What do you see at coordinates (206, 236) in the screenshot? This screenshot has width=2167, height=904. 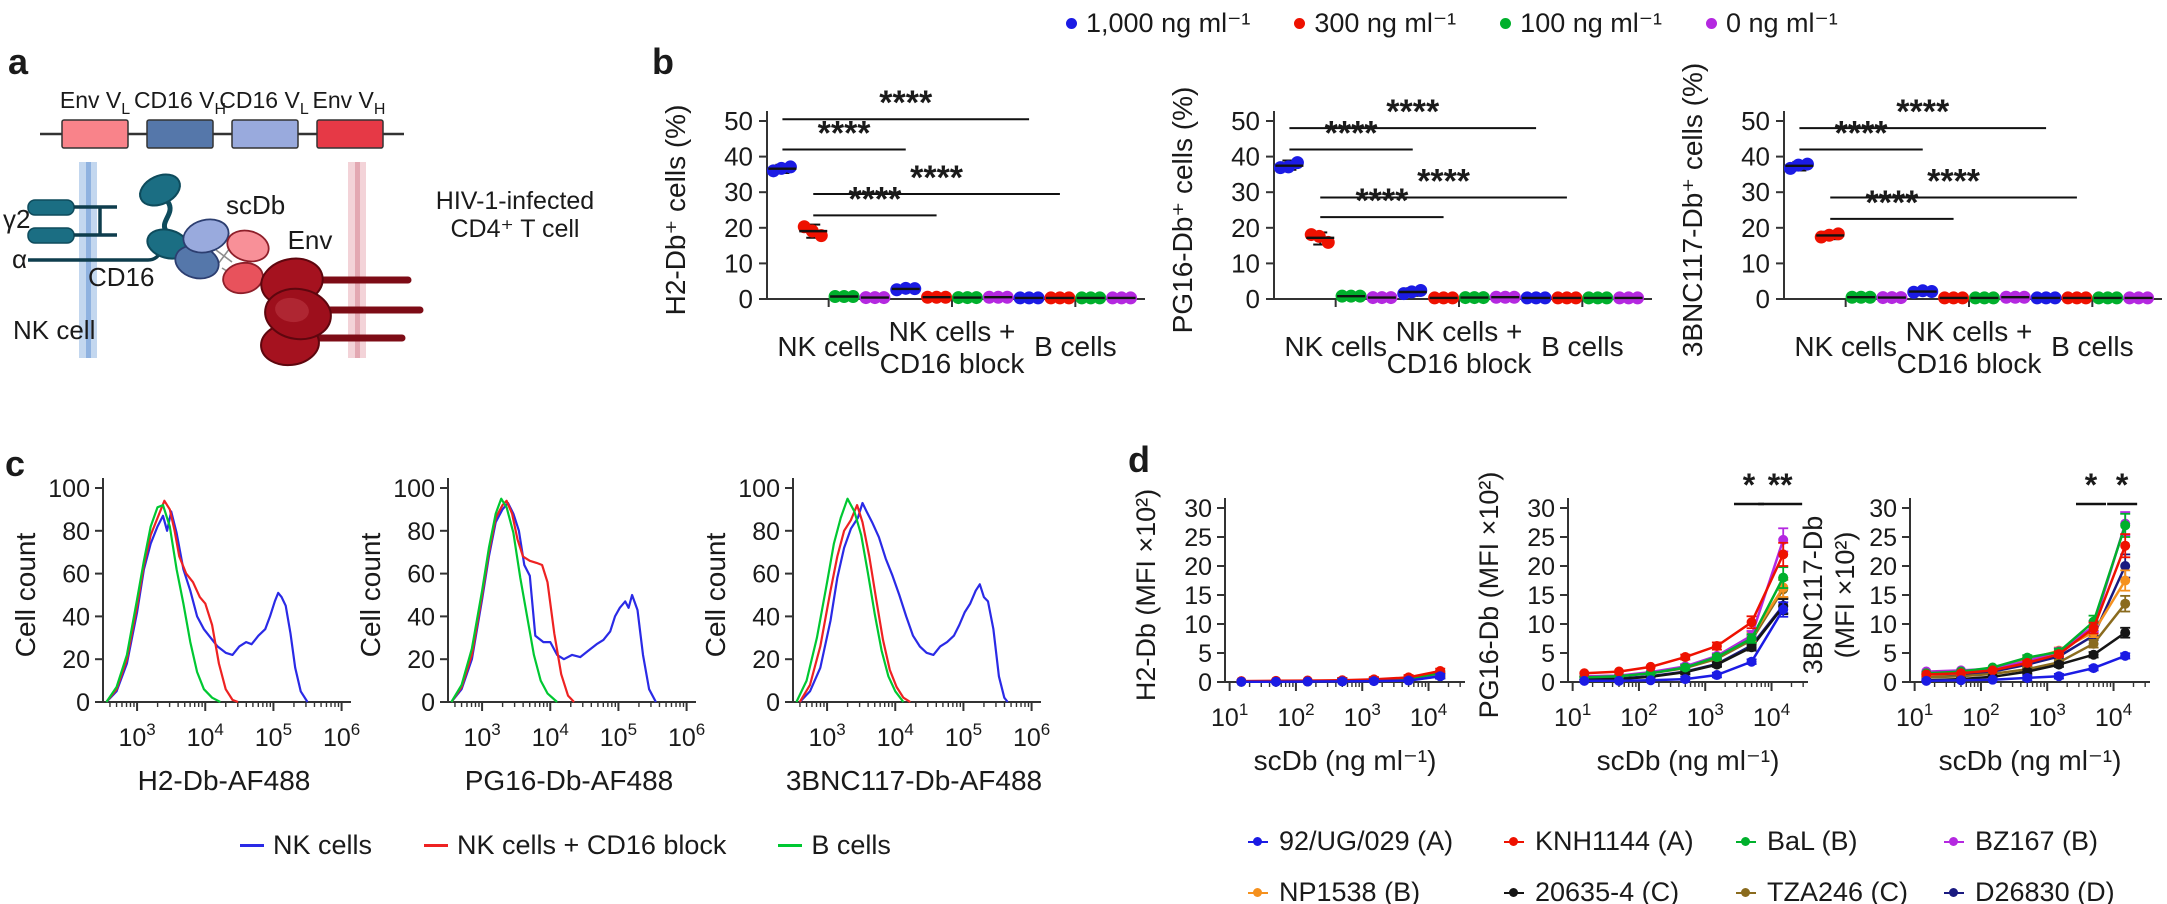 I see `scdb-domain-cd16-vl` at bounding box center [206, 236].